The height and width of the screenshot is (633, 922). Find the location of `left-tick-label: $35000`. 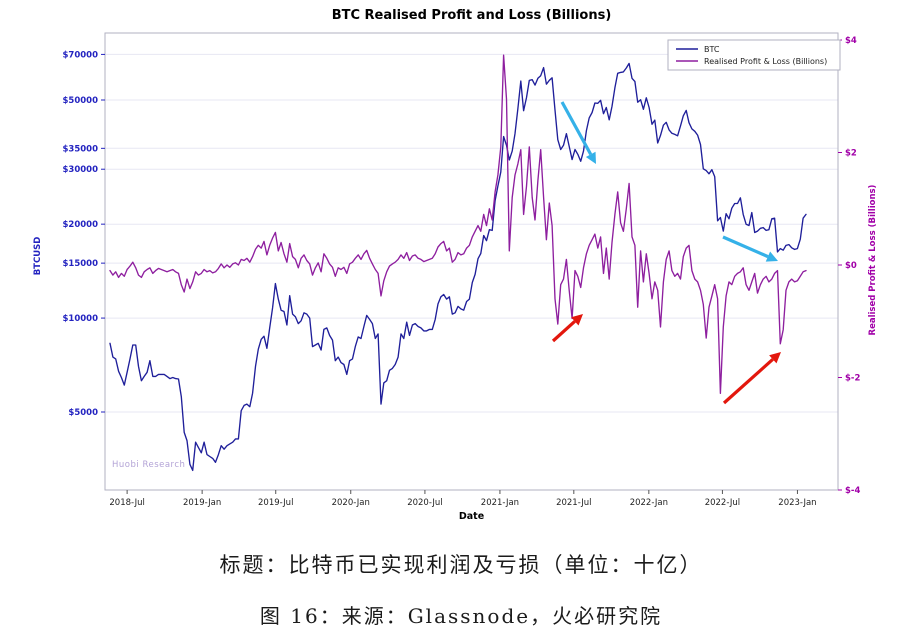

left-tick-label: $35000 is located at coordinates (81, 149).